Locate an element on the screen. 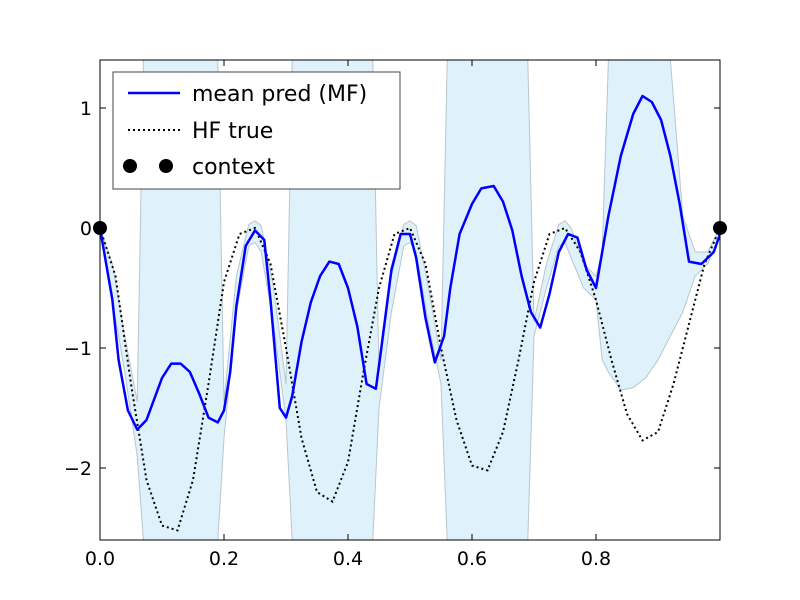  x-tick-label: 0.4 is located at coordinates (348, 559).